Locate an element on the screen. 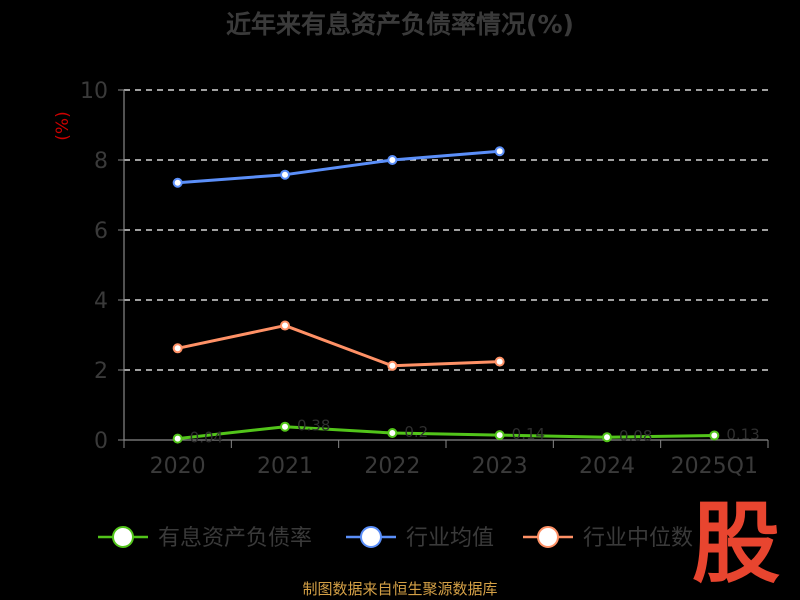 The image size is (800, 600). y-tick-label: 0 is located at coordinates (101, 441).